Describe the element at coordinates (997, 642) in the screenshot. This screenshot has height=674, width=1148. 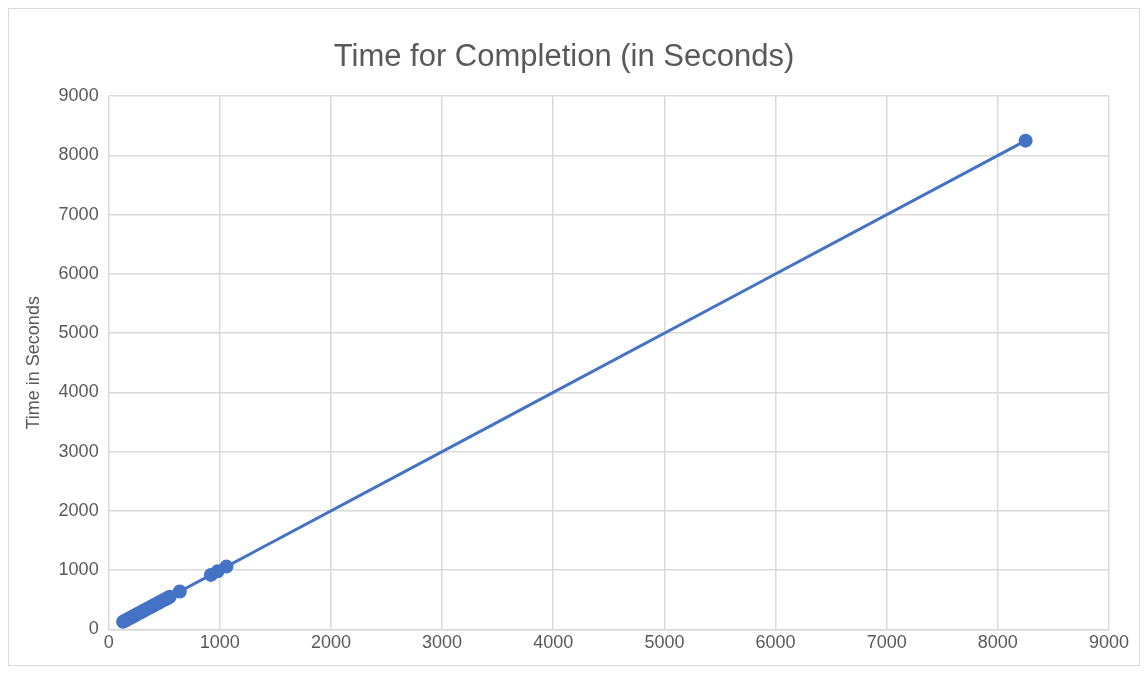
I see `x-tick-label: 8000` at that location.